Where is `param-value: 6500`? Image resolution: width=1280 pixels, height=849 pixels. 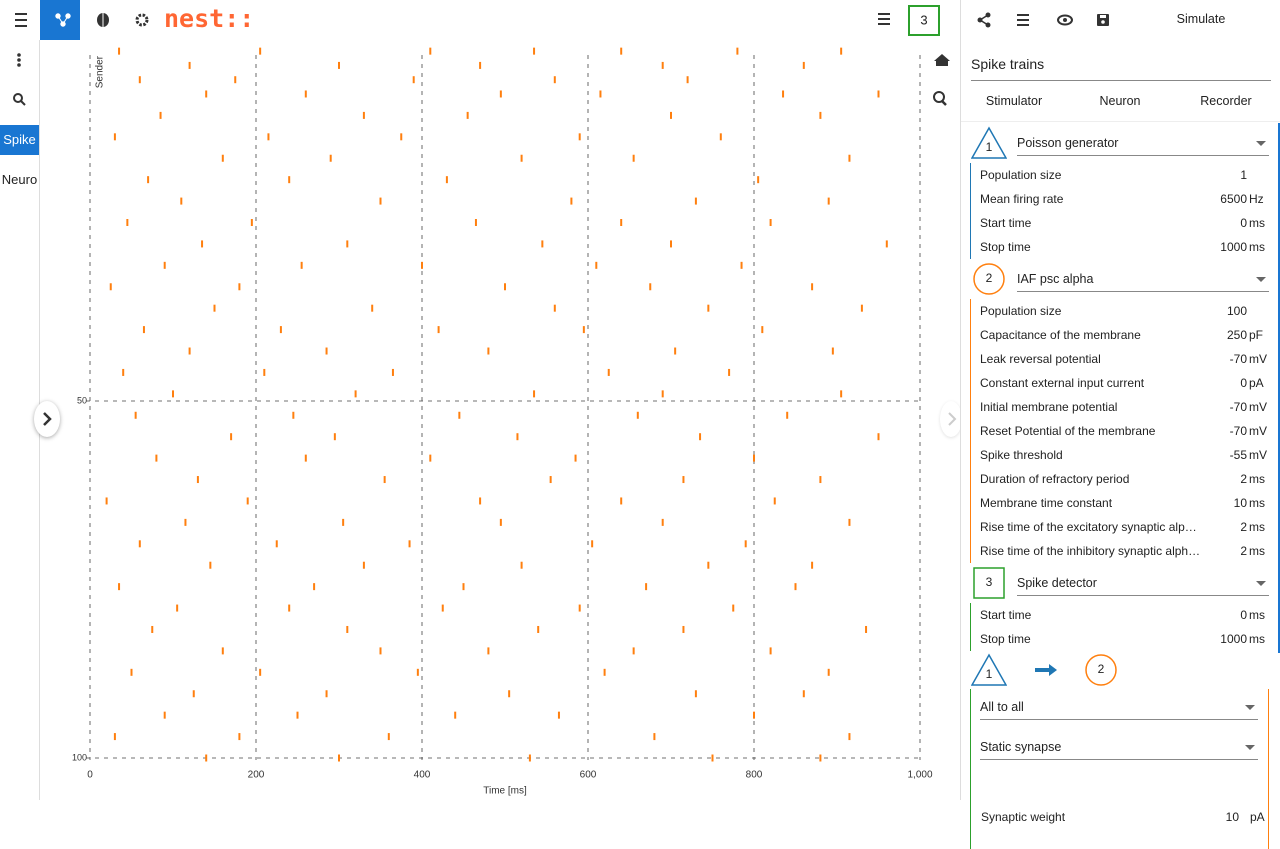 param-value: 6500 is located at coordinates (1233, 199).